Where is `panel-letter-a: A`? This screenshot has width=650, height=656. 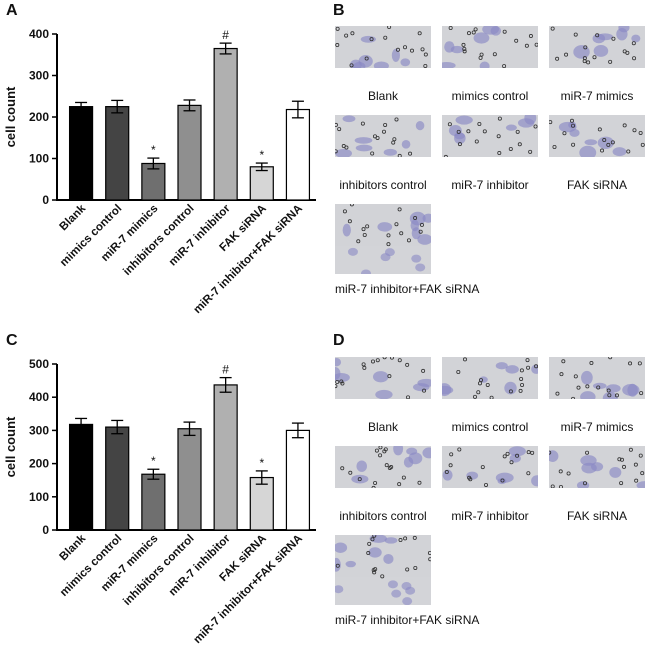
panel-letter-a: A is located at coordinates (12, 10).